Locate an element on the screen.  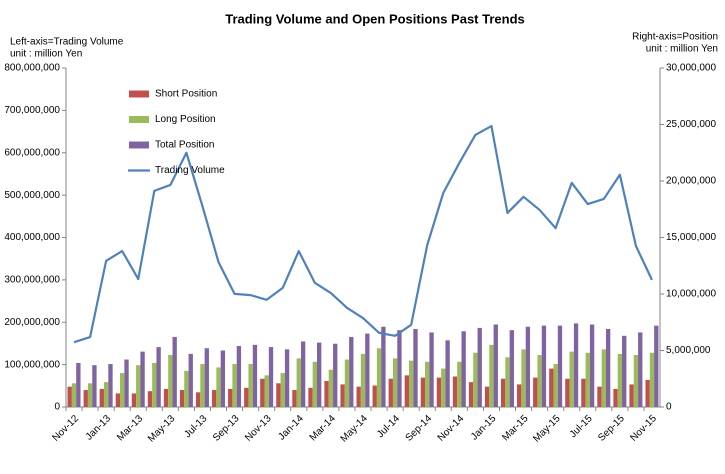
x-tick-label: Sep-13 is located at coordinates (226, 428).